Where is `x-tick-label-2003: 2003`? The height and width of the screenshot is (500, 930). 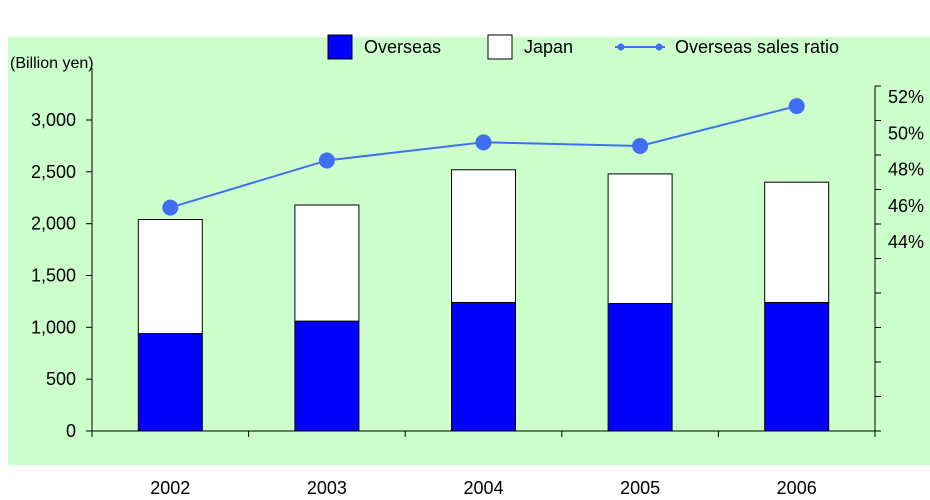 x-tick-label-2003: 2003 is located at coordinates (327, 486).